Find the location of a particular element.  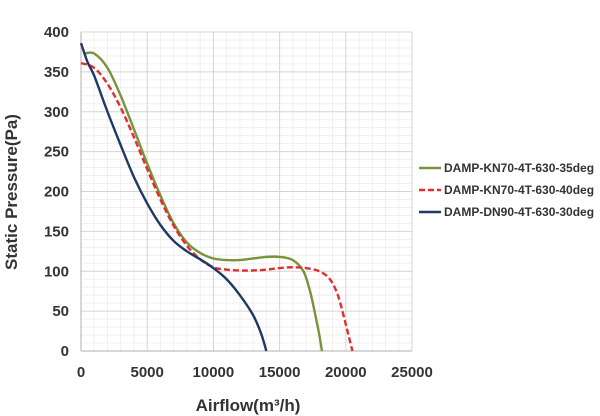

legend-label: DAMP-KN70-4T-630-40deg is located at coordinates (519, 190).